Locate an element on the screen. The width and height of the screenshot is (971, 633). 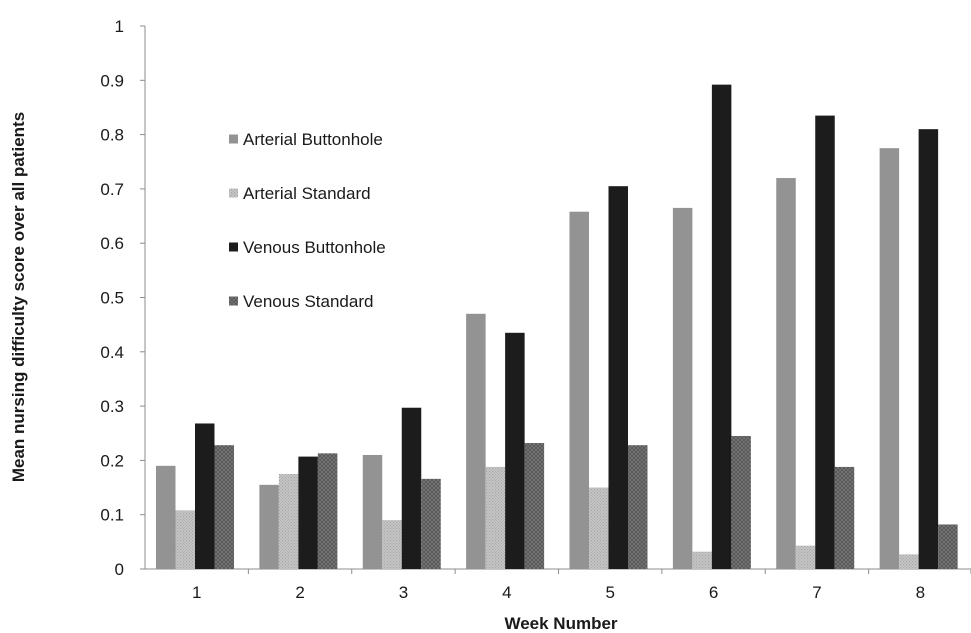
y-tick-label: 0.5 is located at coordinates (112, 298).